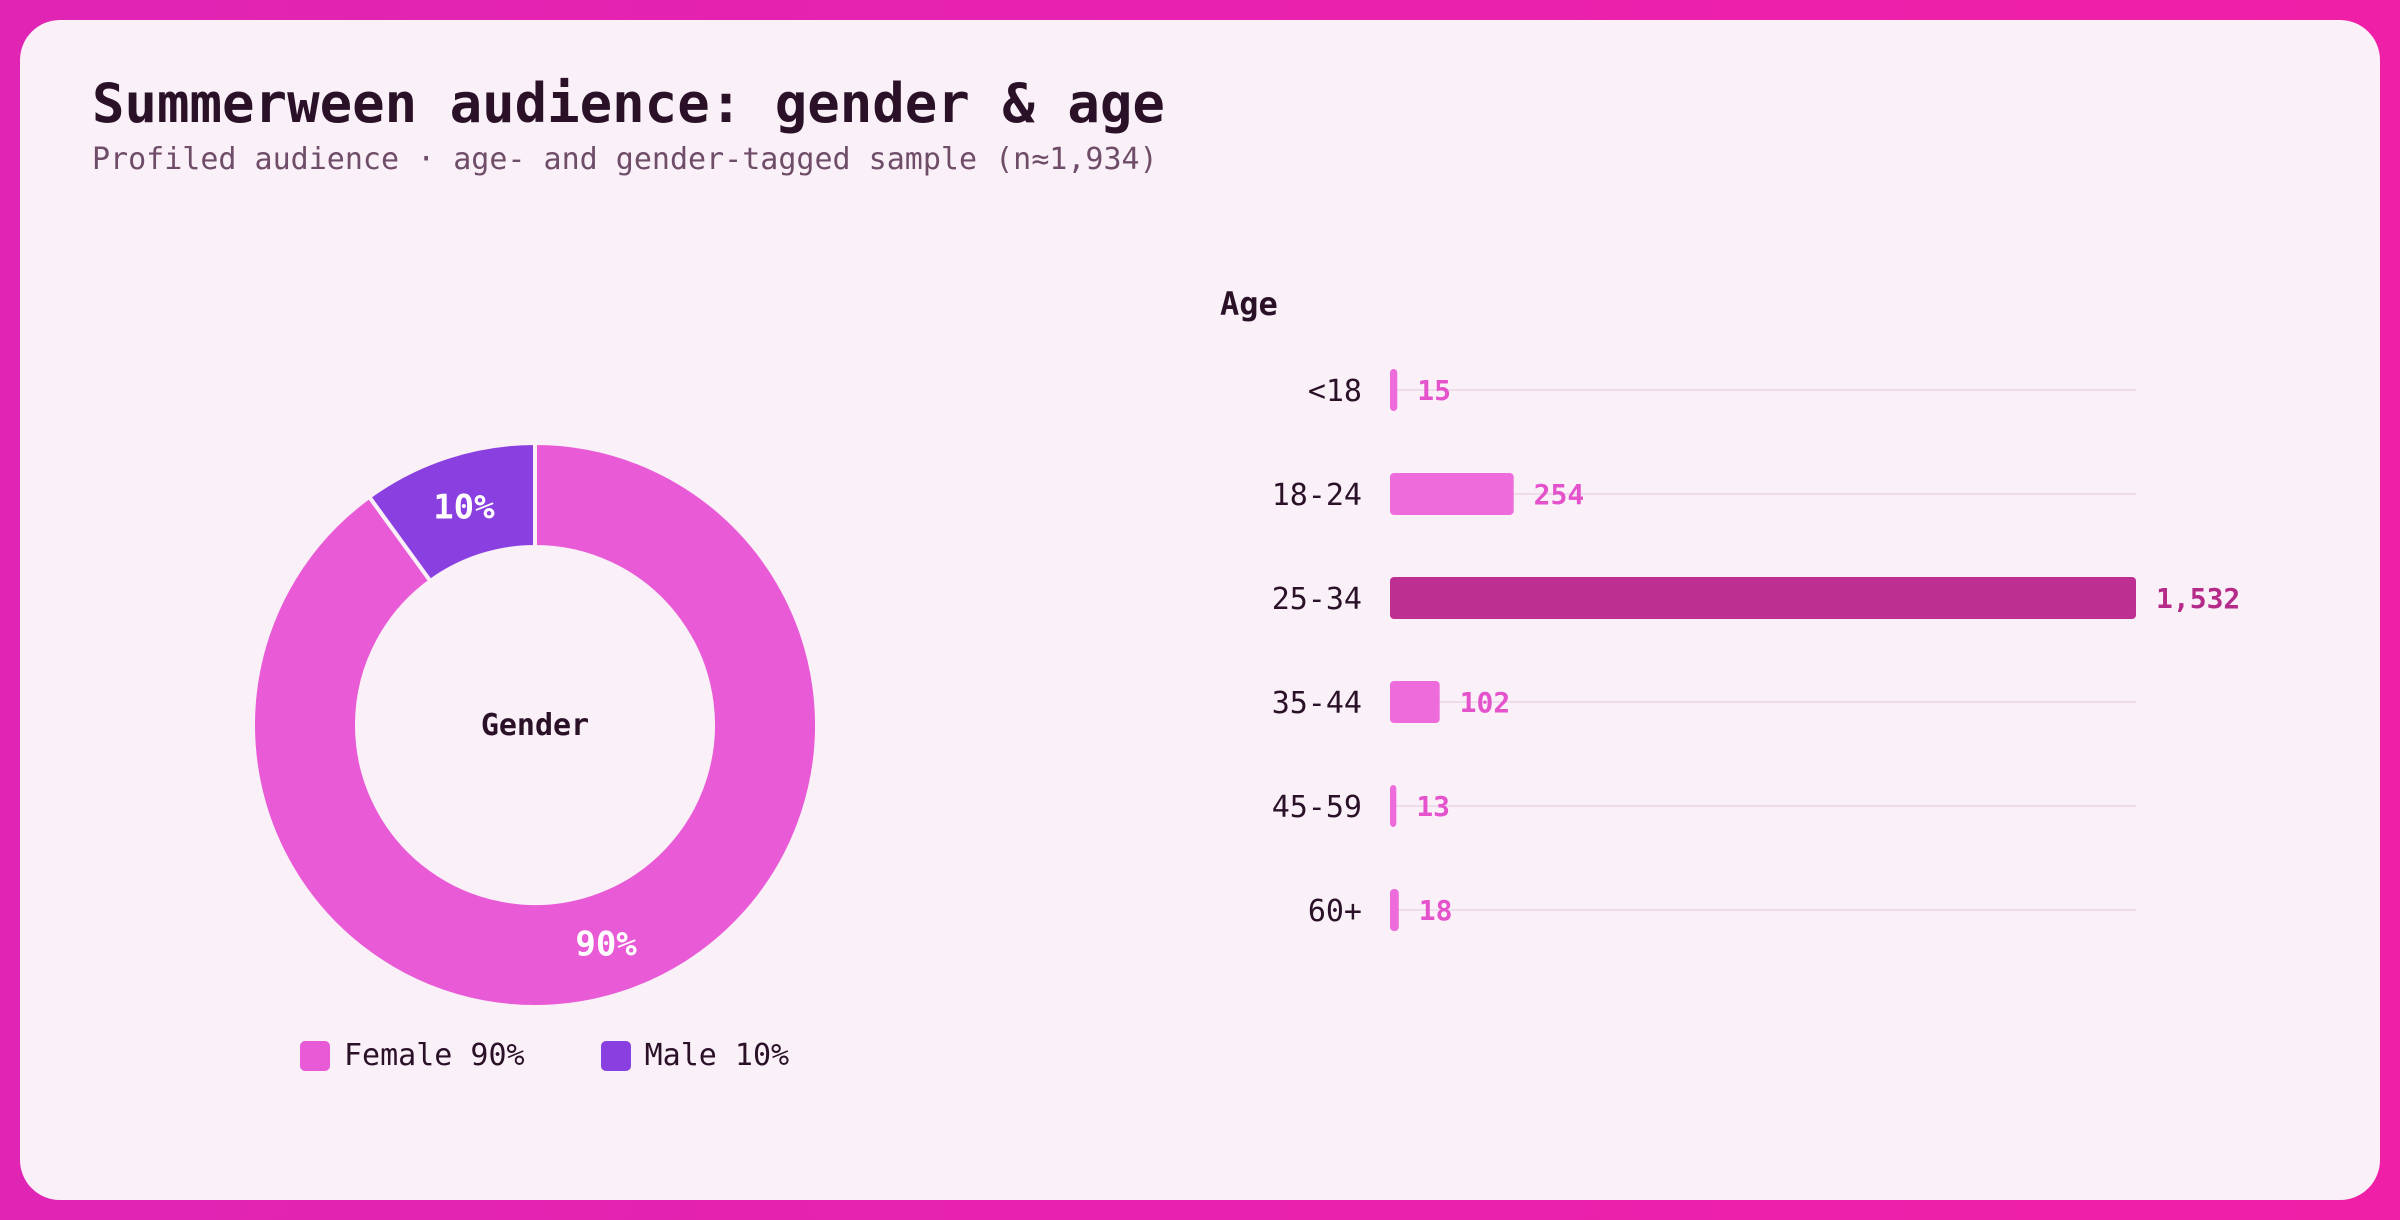 Image resolution: width=2400 pixels, height=1220 pixels. I want to click on age-category-label: 45-59, so click(1317, 807).